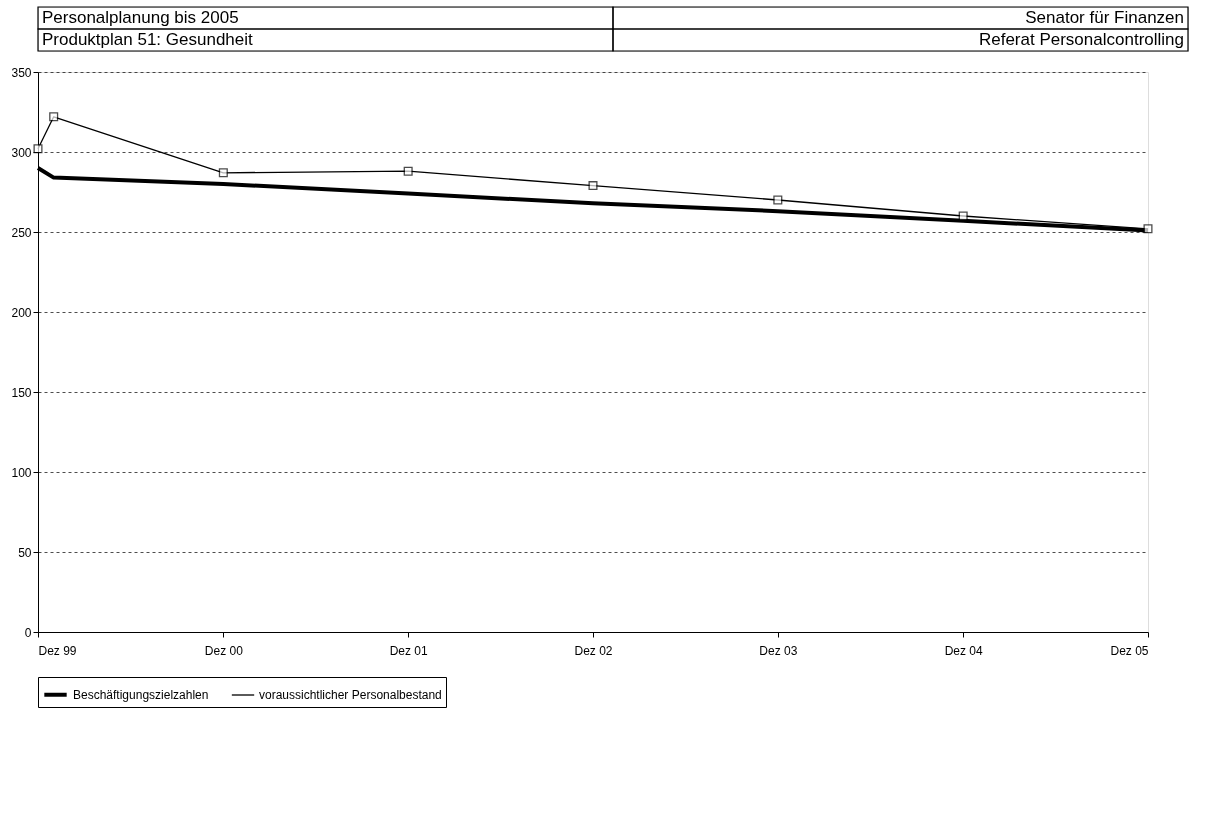 This screenshot has width=1229, height=828. I want to click on y-tick-label: 300, so click(21, 152).